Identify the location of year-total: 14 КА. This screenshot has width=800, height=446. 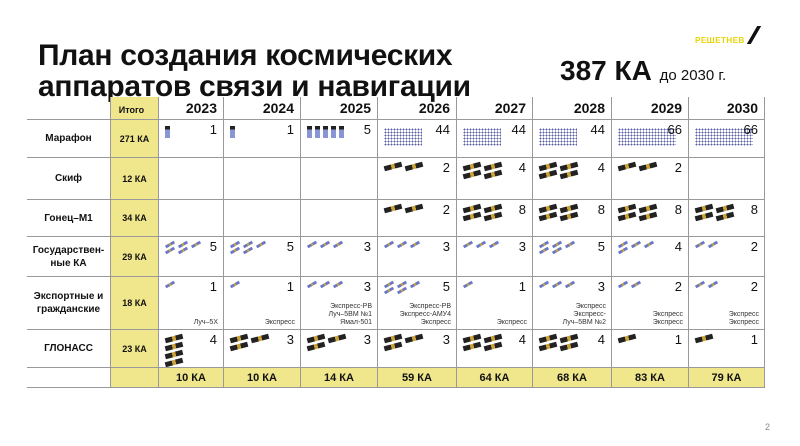
(339, 378).